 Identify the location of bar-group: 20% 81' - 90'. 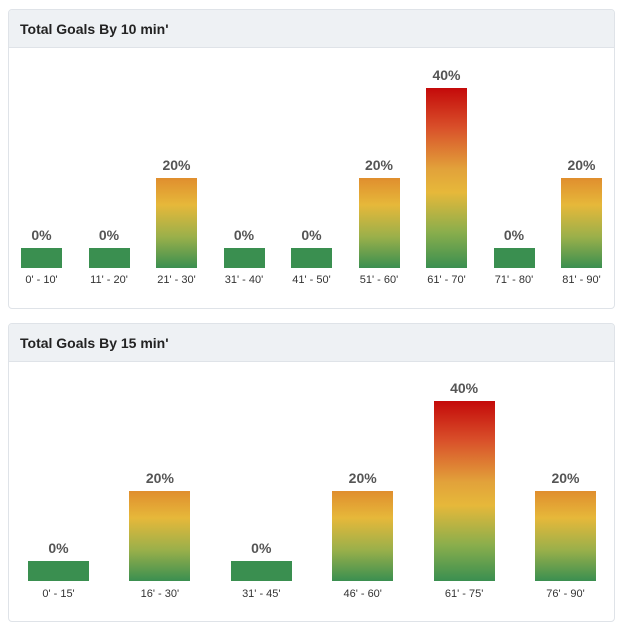
(581, 178).